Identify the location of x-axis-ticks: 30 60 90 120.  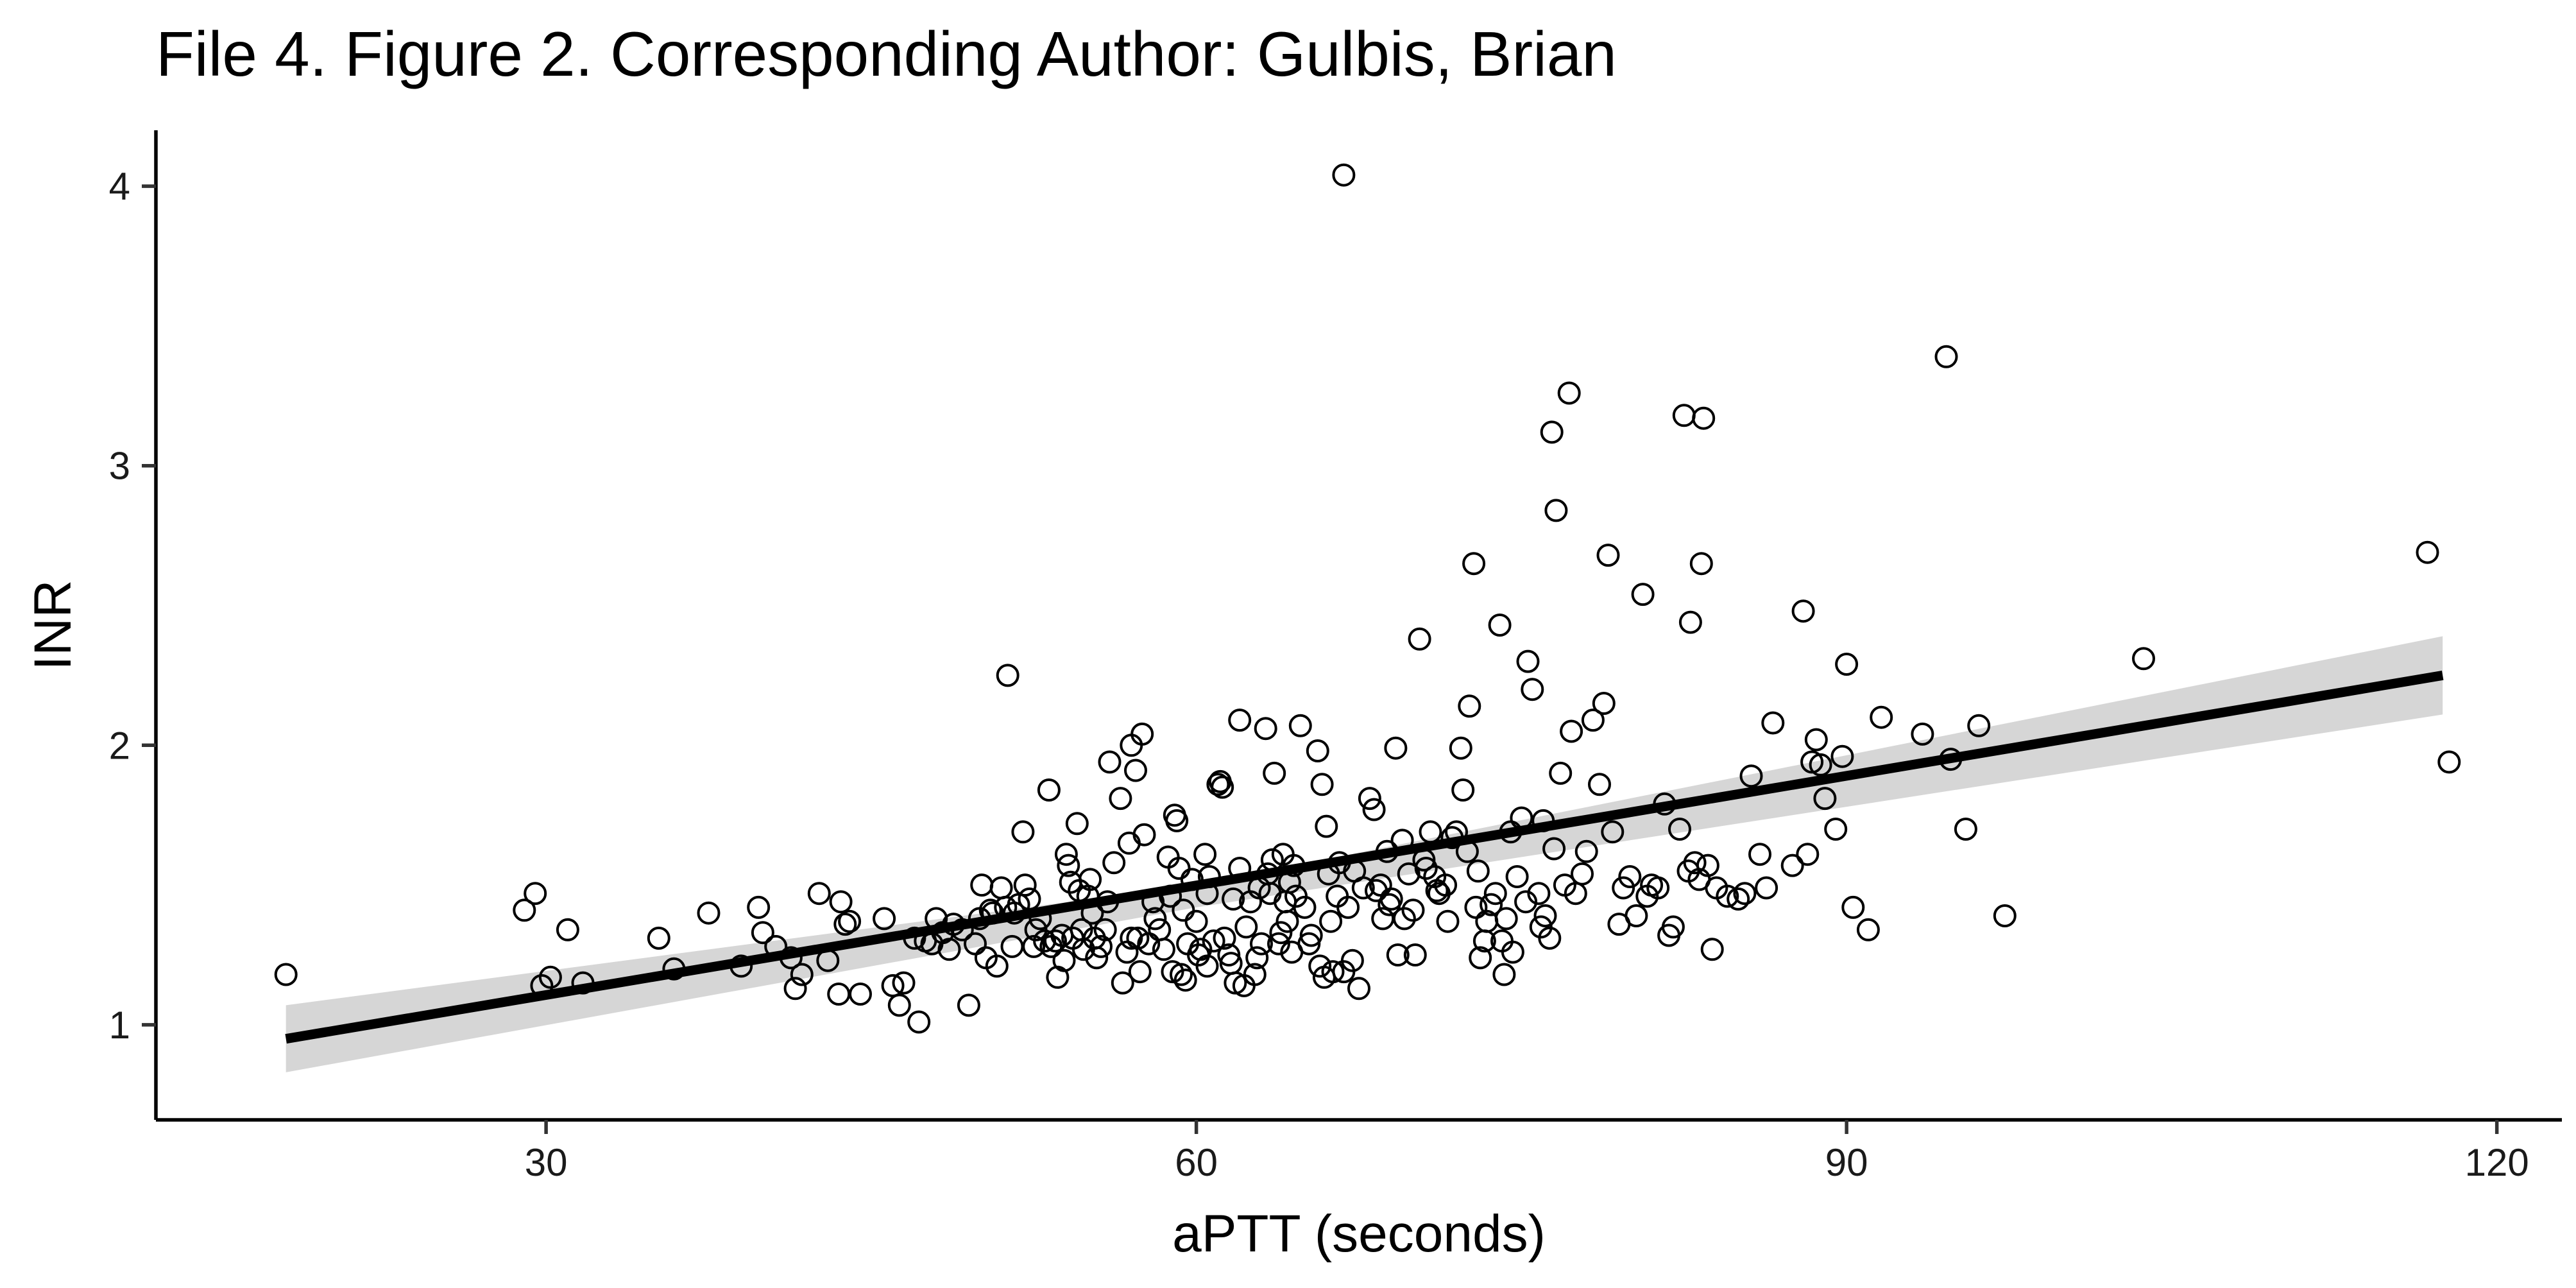
(1527, 1152).